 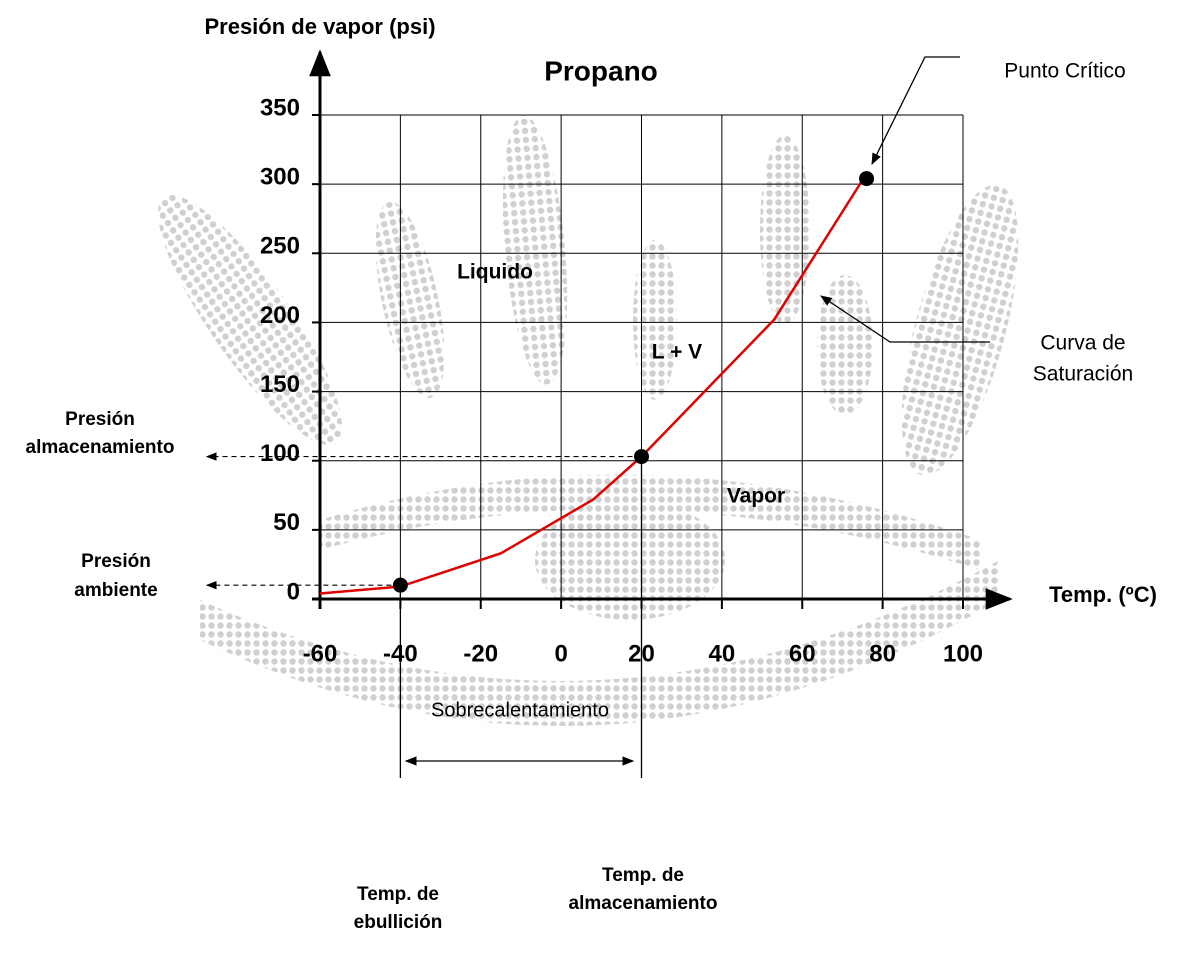 What do you see at coordinates (1082, 343) in the screenshot?
I see `annotation: Curva de` at bounding box center [1082, 343].